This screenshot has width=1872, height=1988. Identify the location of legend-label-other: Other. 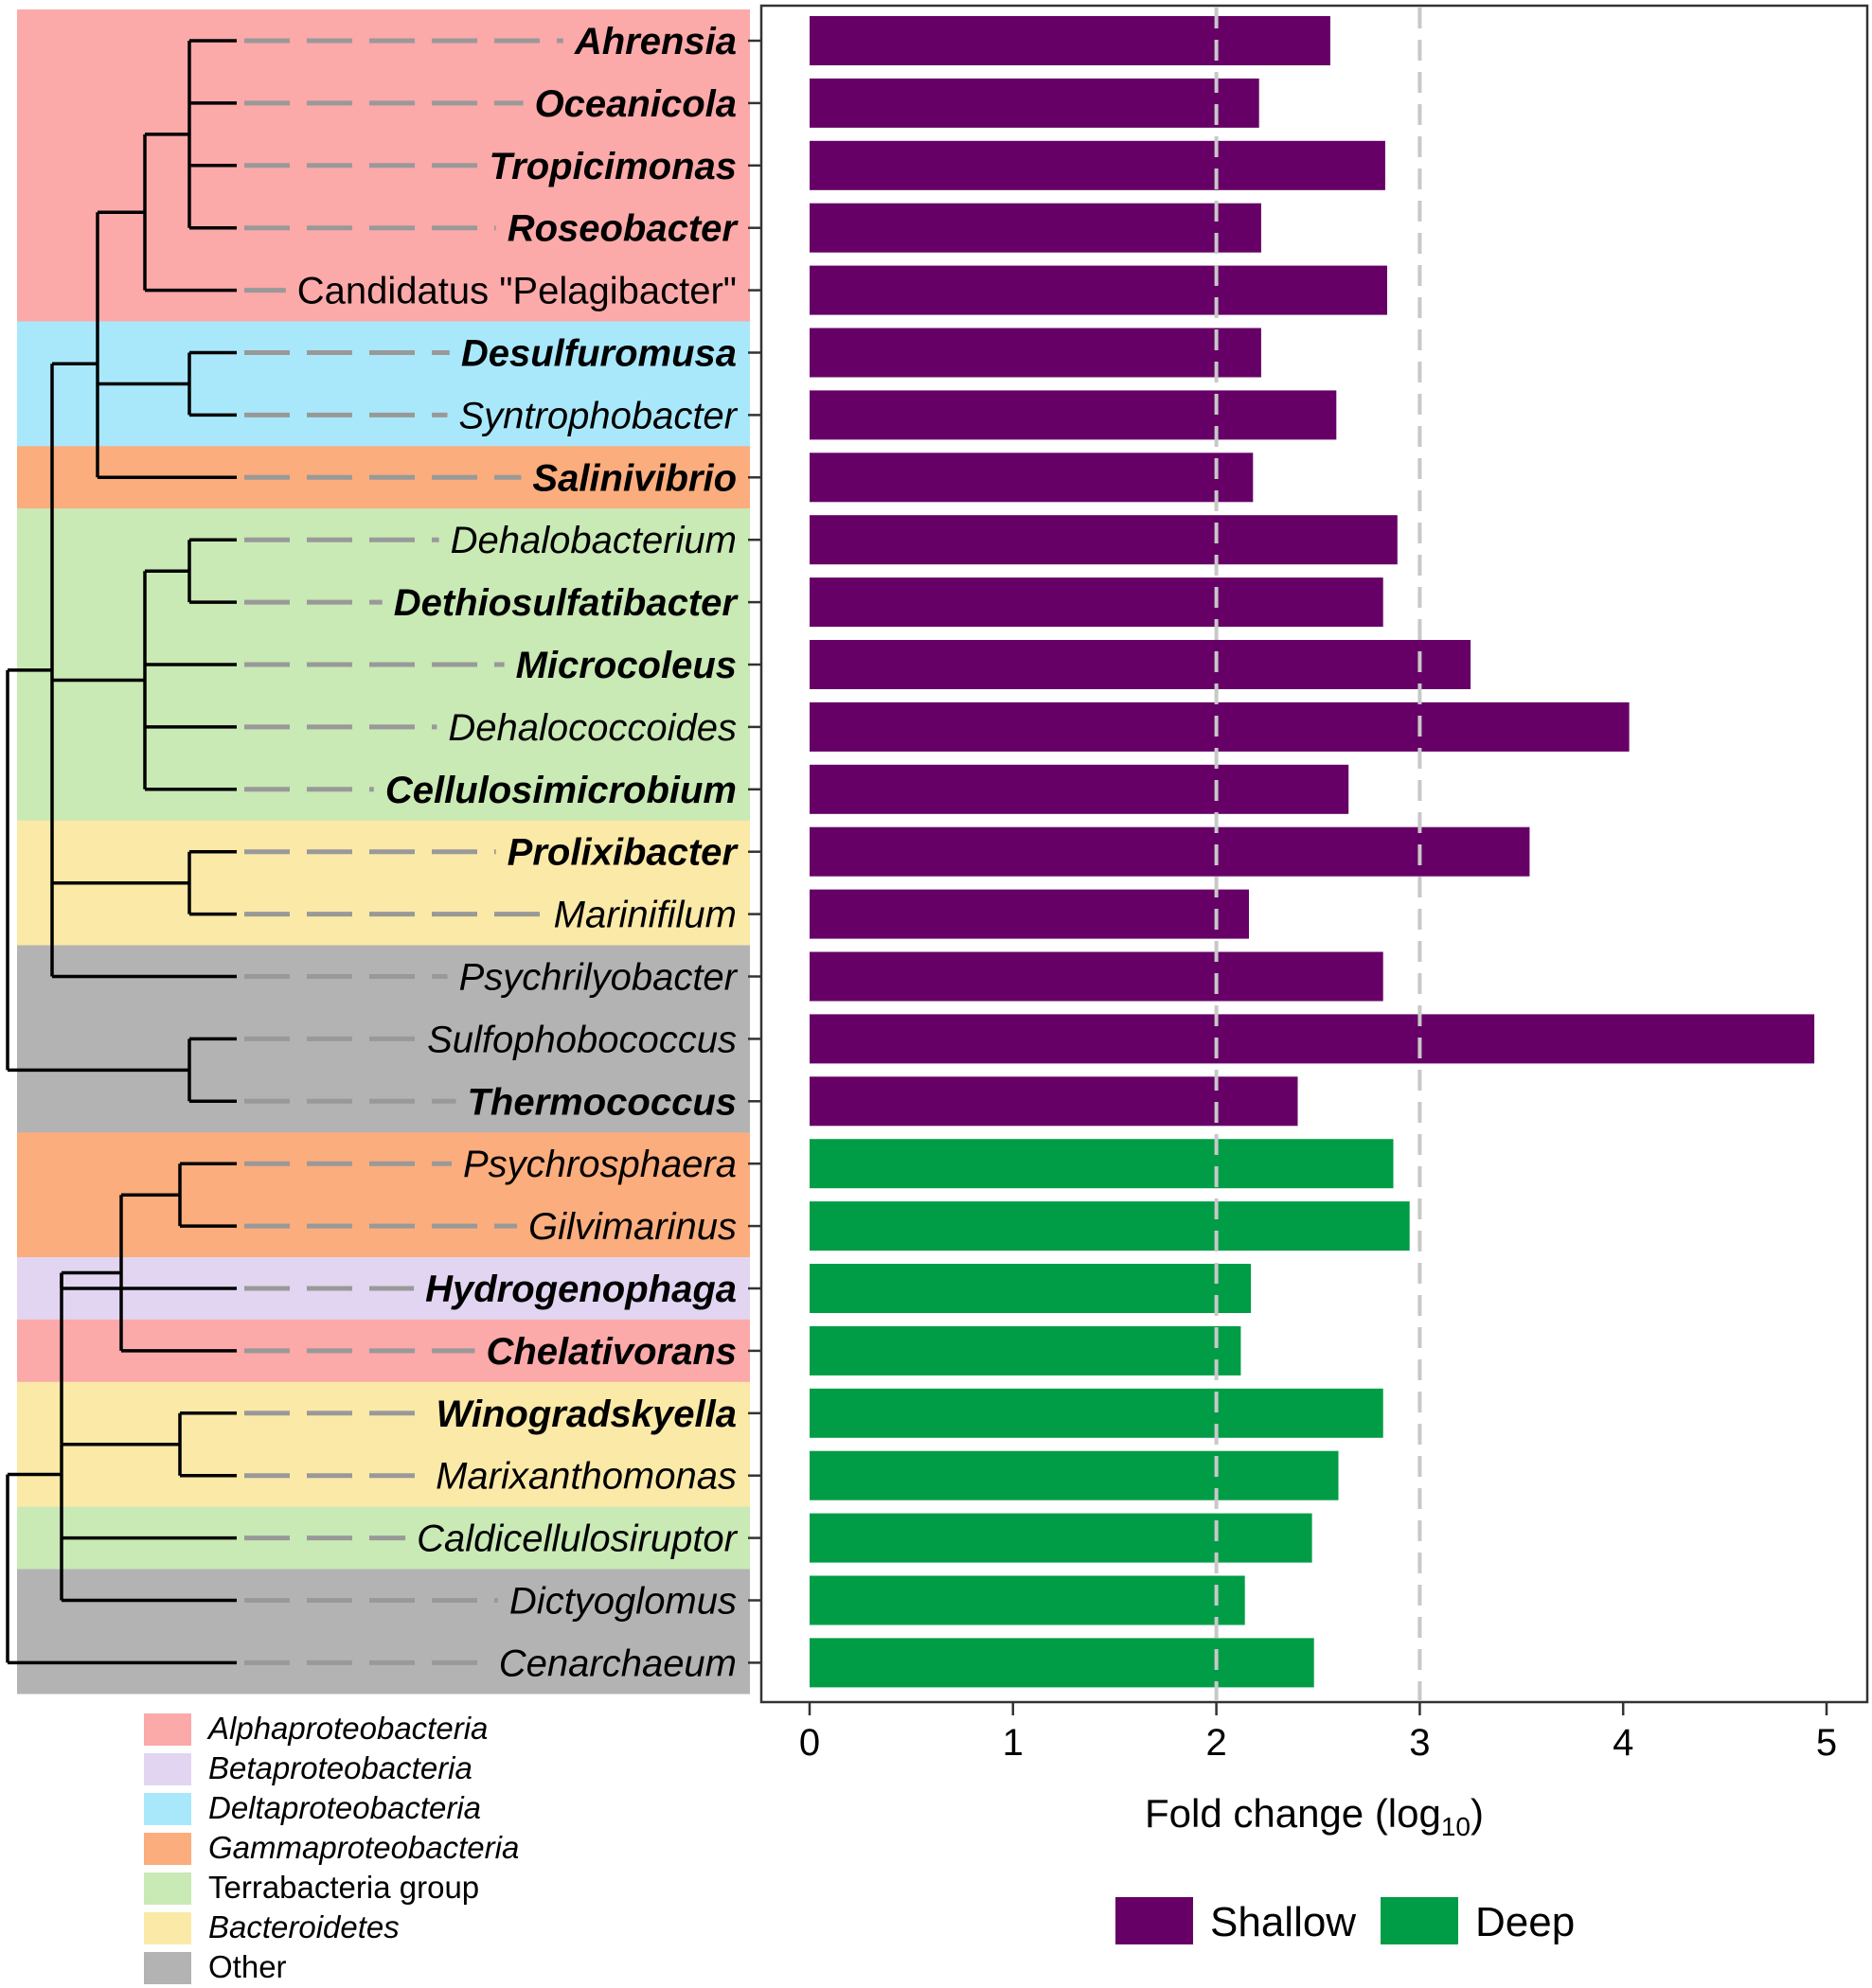
(247, 1966).